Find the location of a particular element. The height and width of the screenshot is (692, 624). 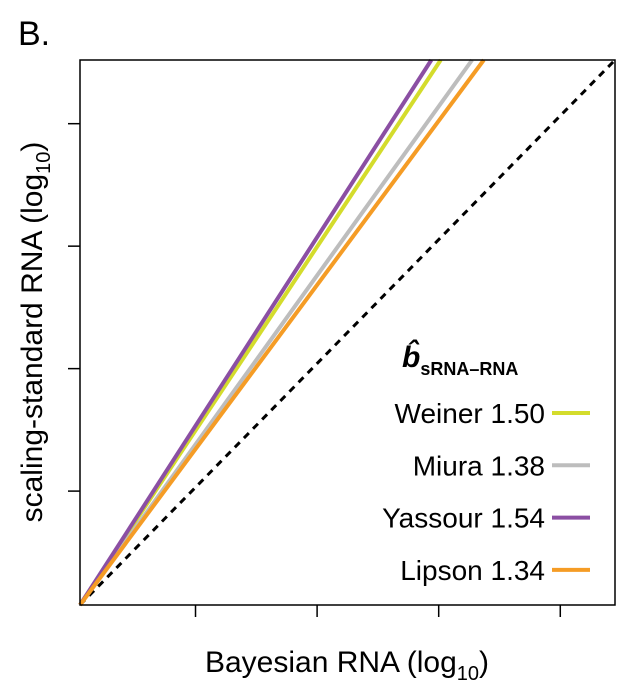

y-label-end: ) is located at coordinates (32, 147).